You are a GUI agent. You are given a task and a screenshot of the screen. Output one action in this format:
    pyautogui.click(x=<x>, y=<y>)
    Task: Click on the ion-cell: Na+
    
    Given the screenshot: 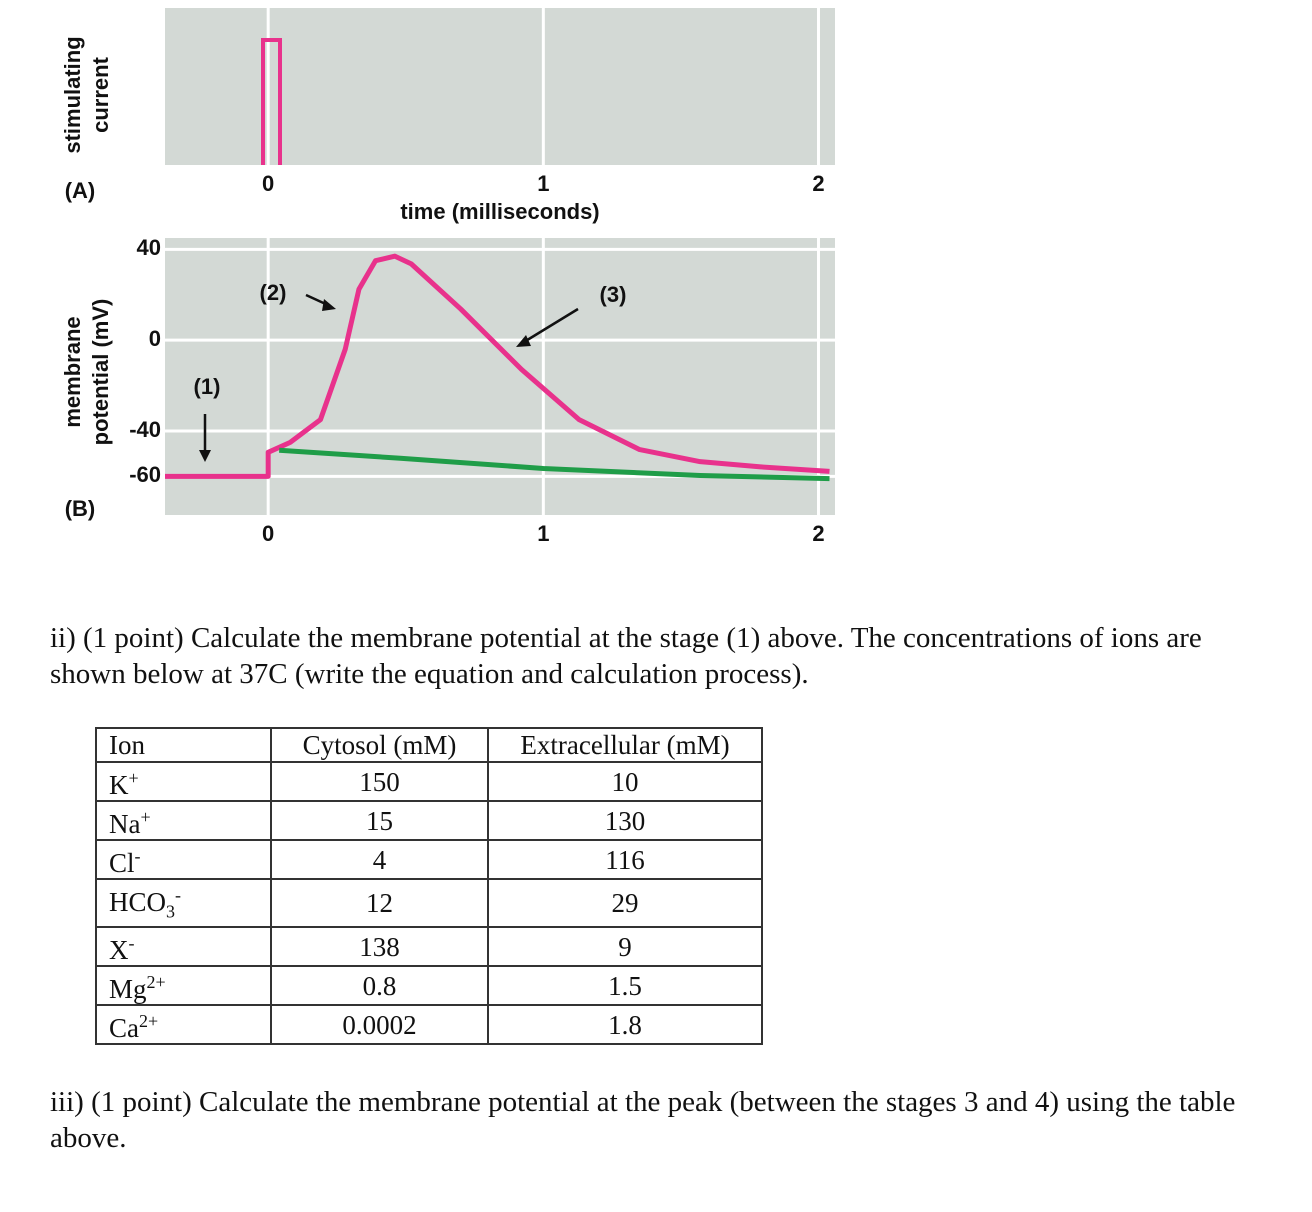 What is the action you would take?
    pyautogui.click(x=183, y=820)
    